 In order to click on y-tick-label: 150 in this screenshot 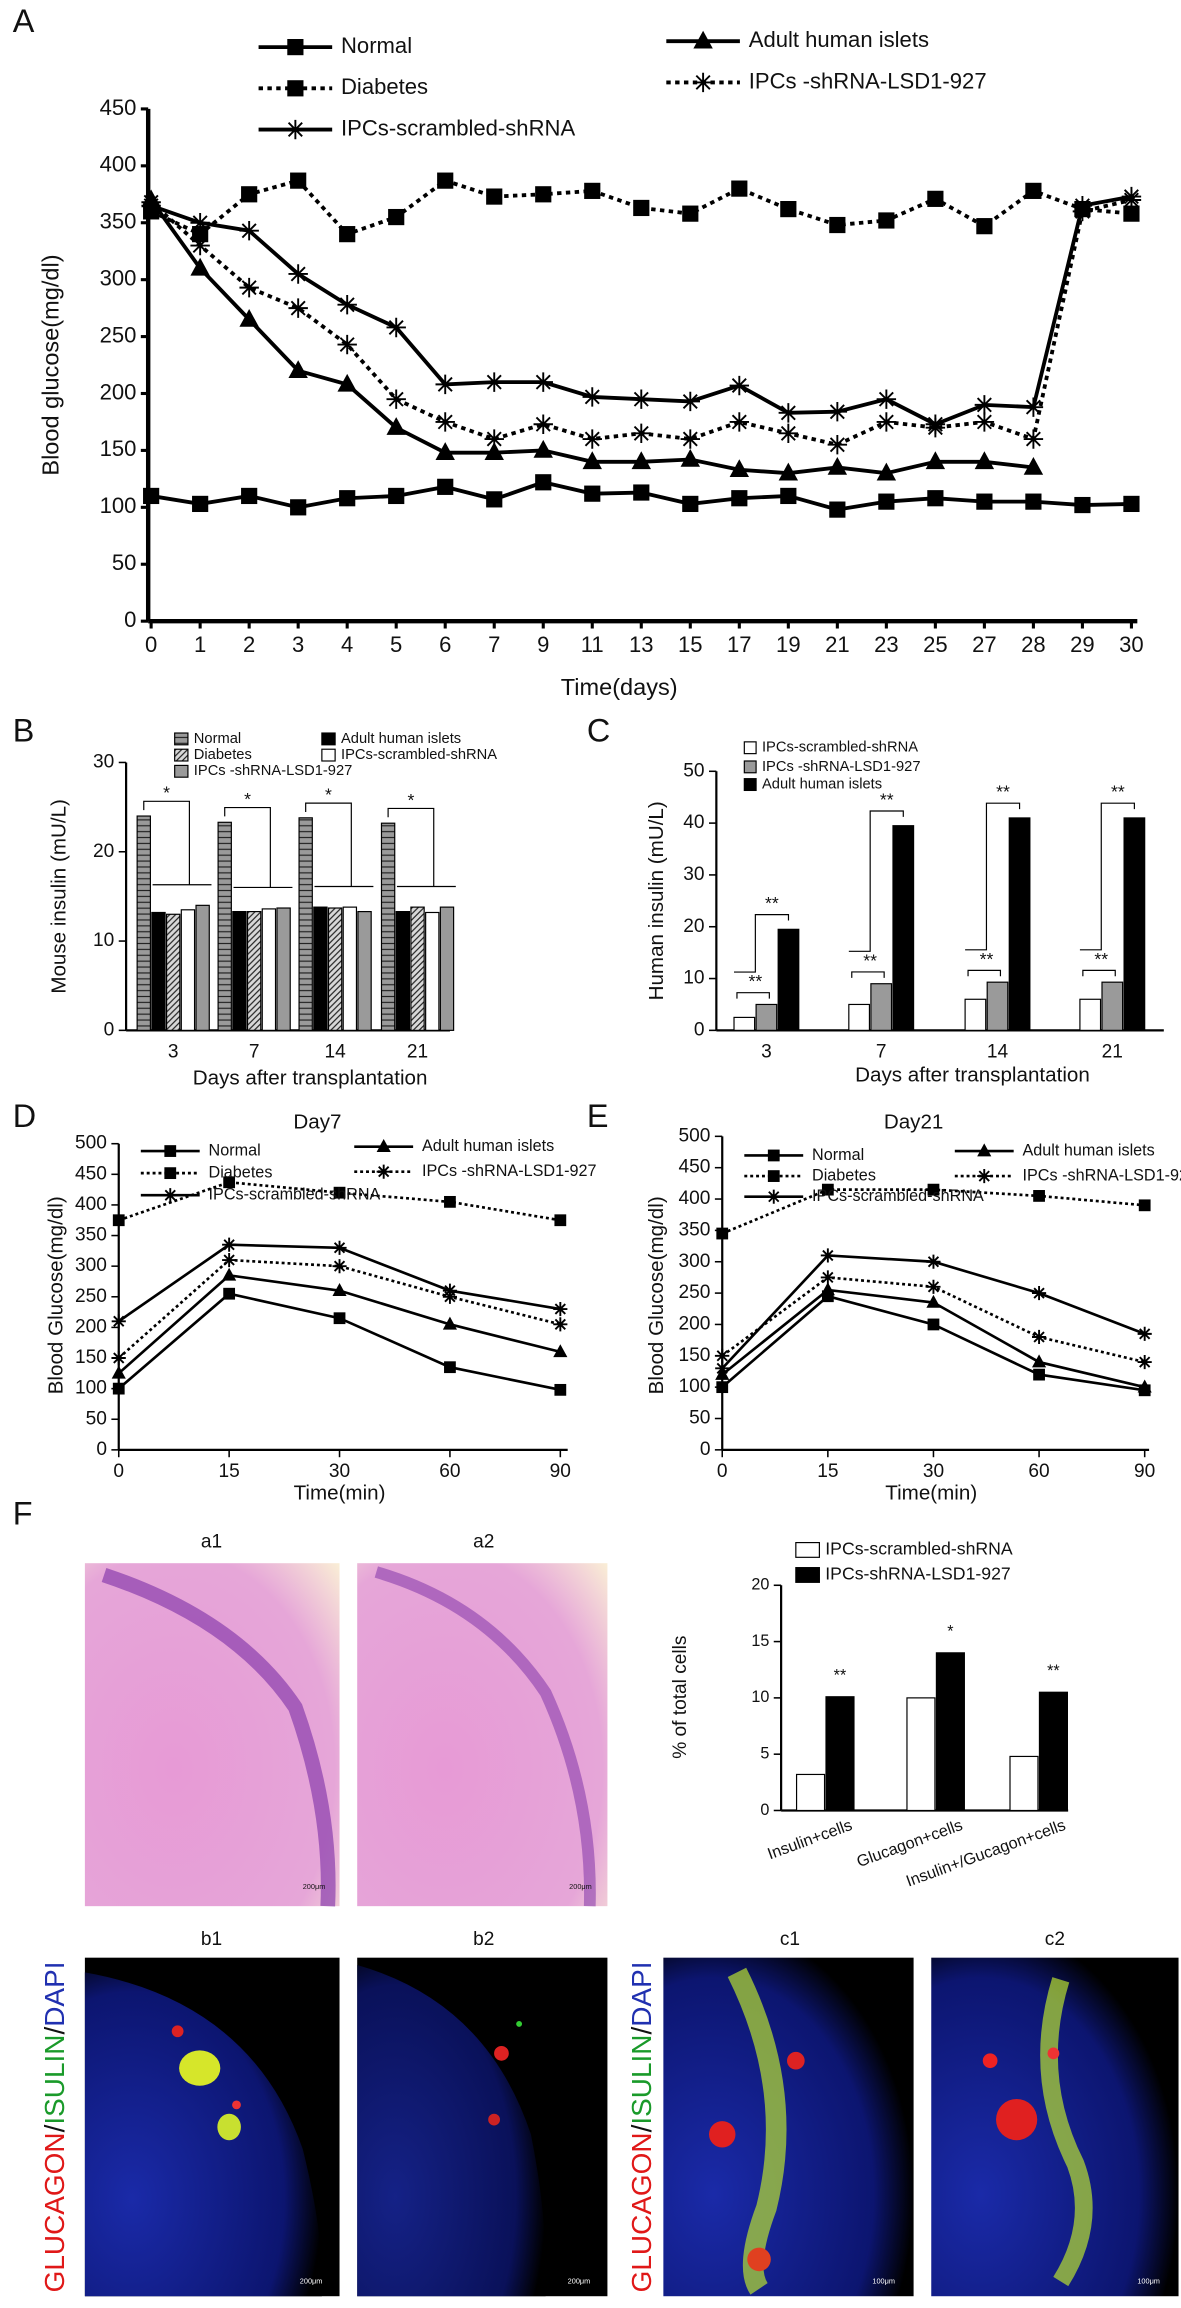, I will do `click(695, 1355)`.